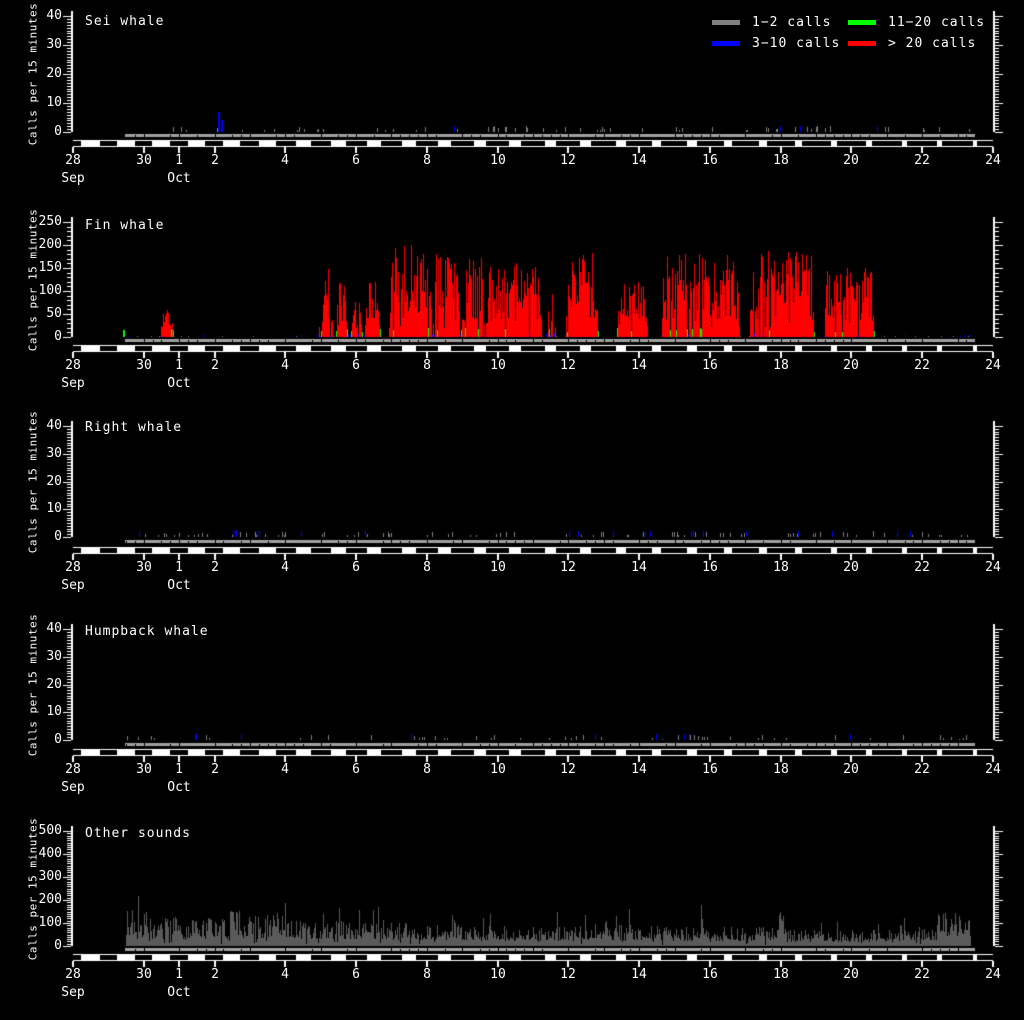  What do you see at coordinates (50, 244) in the screenshot?
I see `y-tick-label: 200` at bounding box center [50, 244].